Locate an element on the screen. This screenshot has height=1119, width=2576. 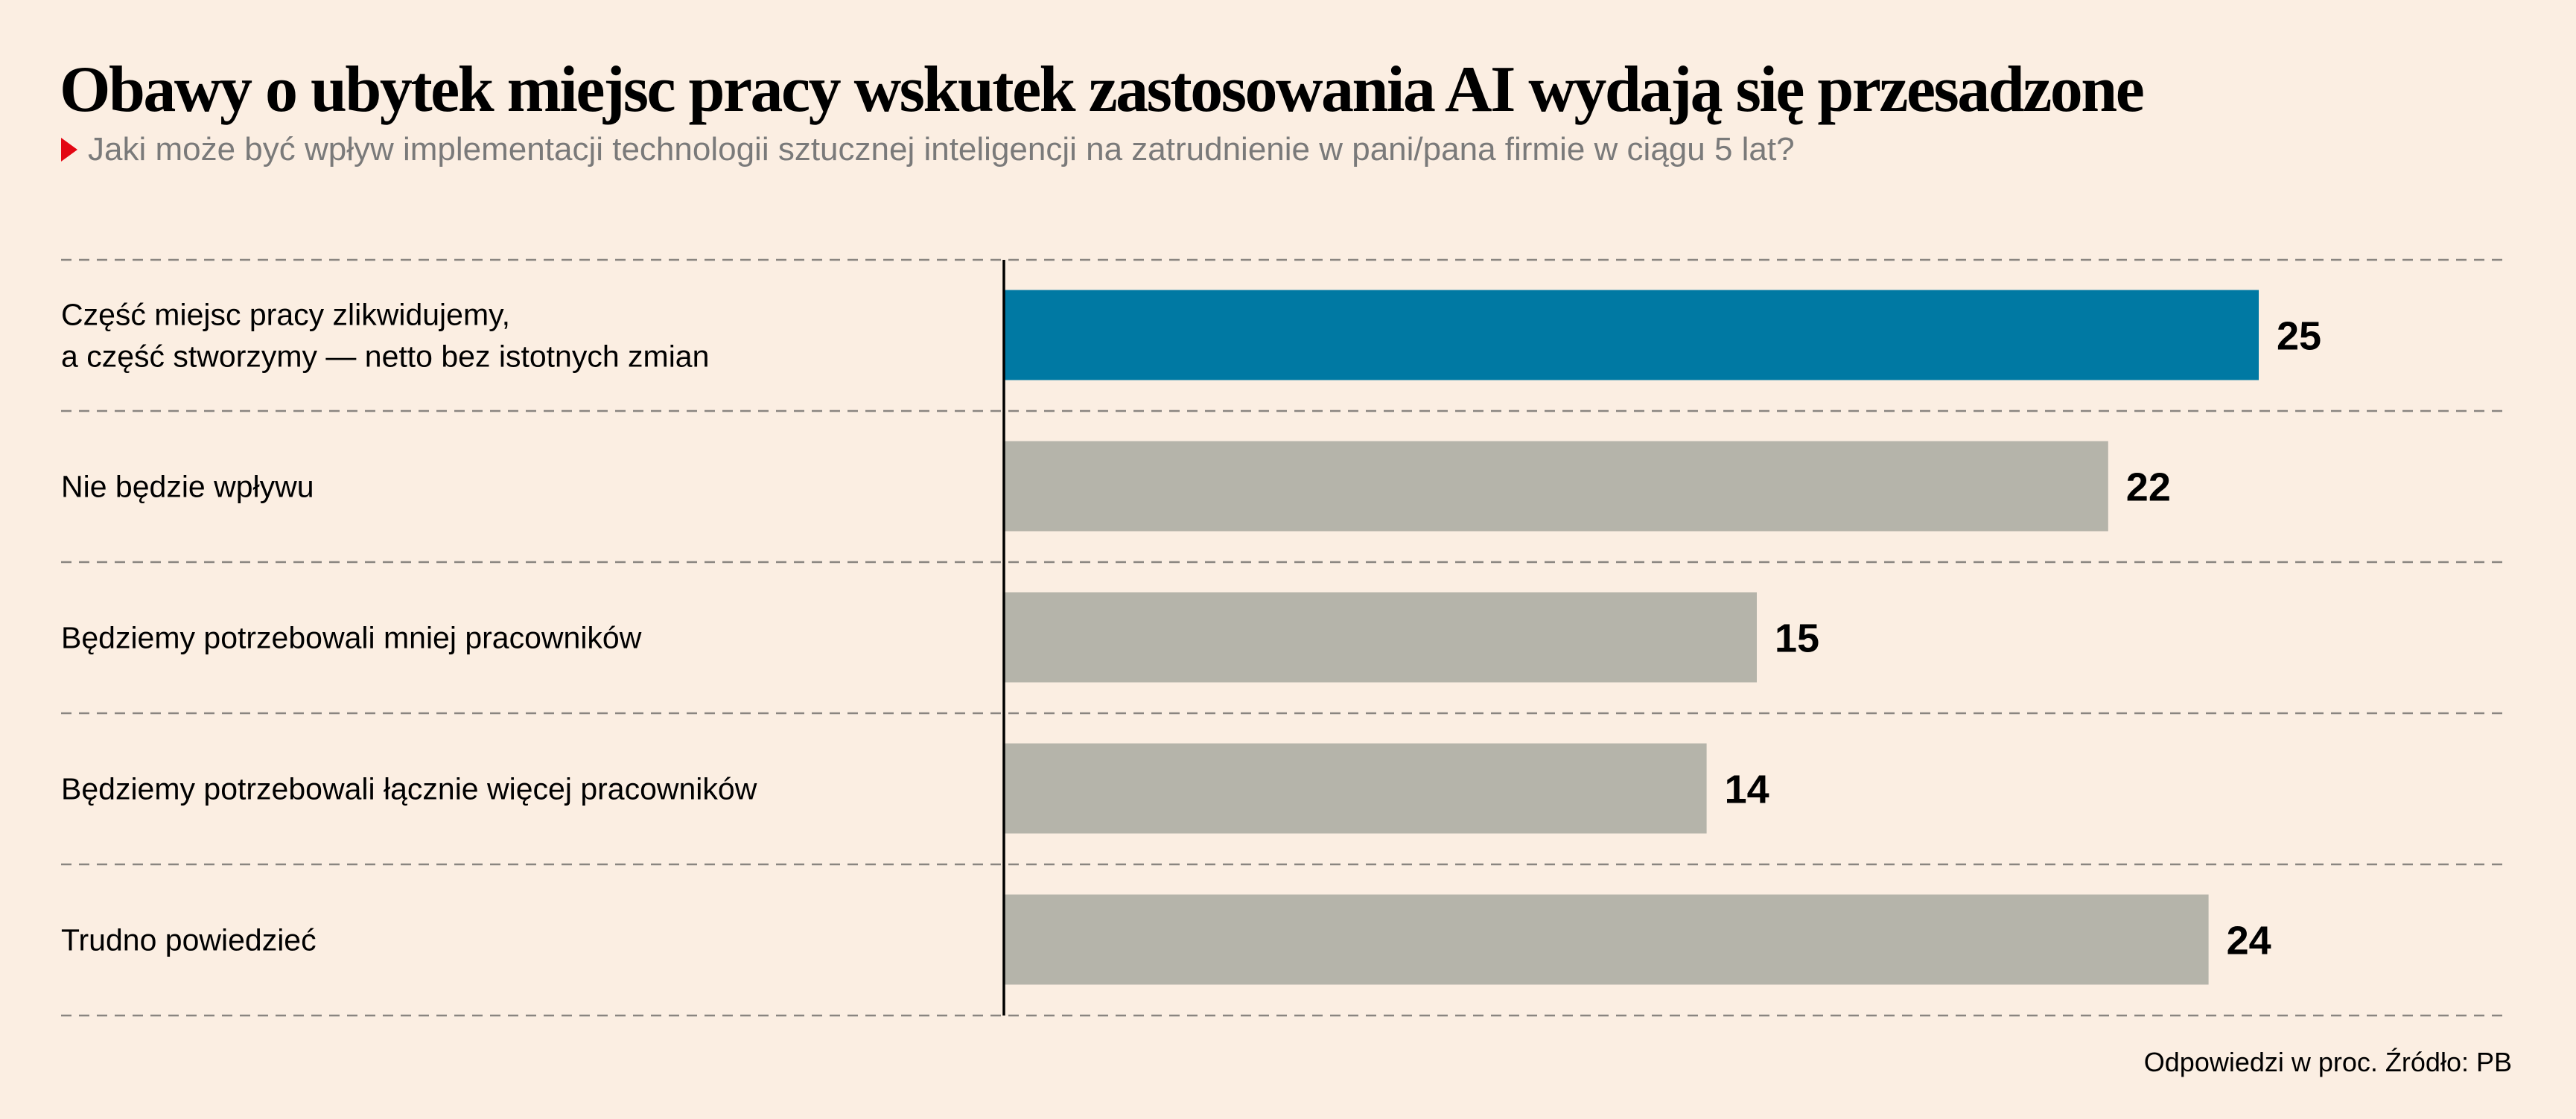
category-label-line: Część miejsc pracy zlikwidujemy, is located at coordinates (285, 315).